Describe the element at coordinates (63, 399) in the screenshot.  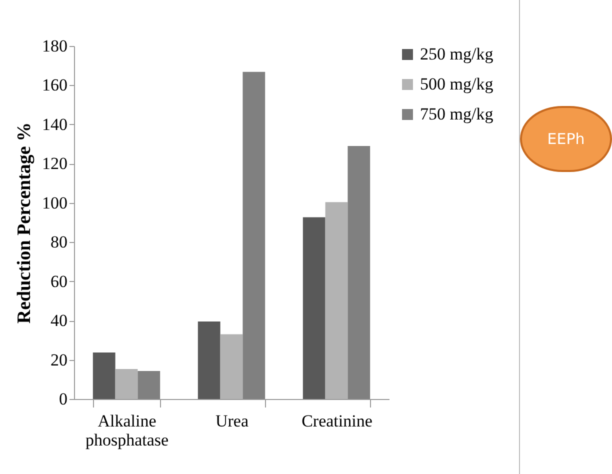
I see `y-tick-label: 0` at that location.